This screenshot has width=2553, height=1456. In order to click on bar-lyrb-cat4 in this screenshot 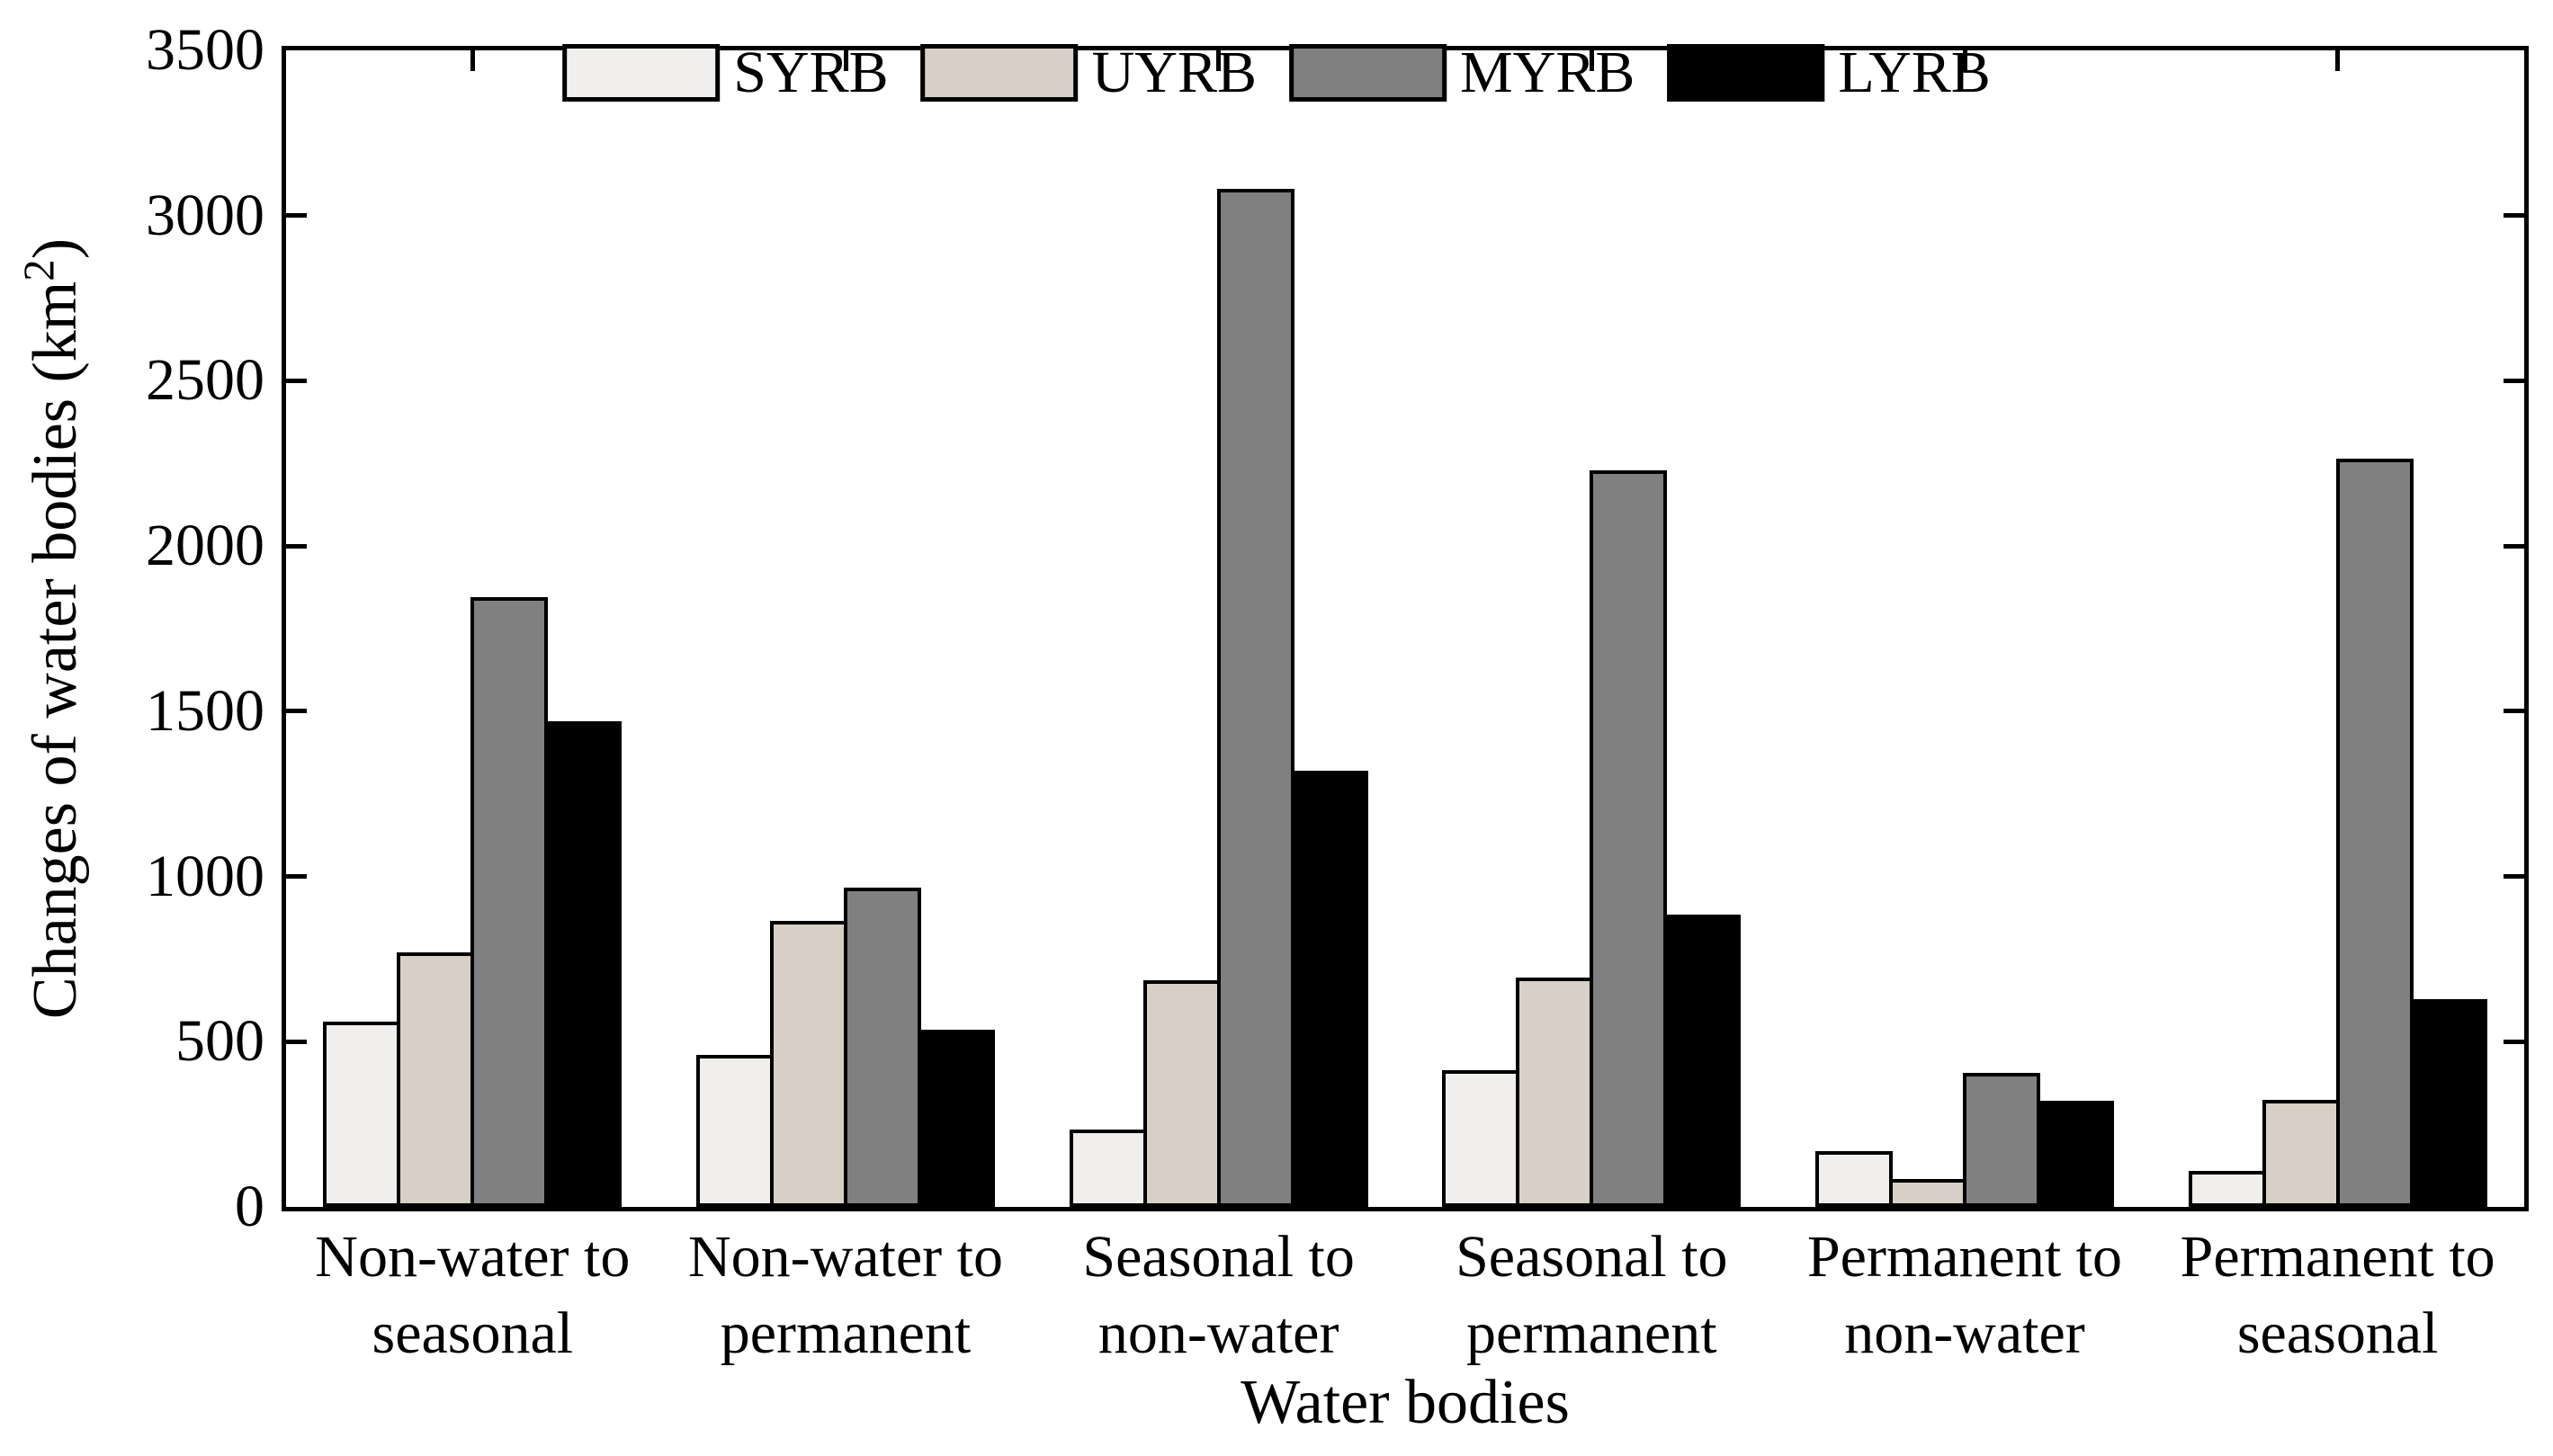, I will do `click(1702, 1061)`.